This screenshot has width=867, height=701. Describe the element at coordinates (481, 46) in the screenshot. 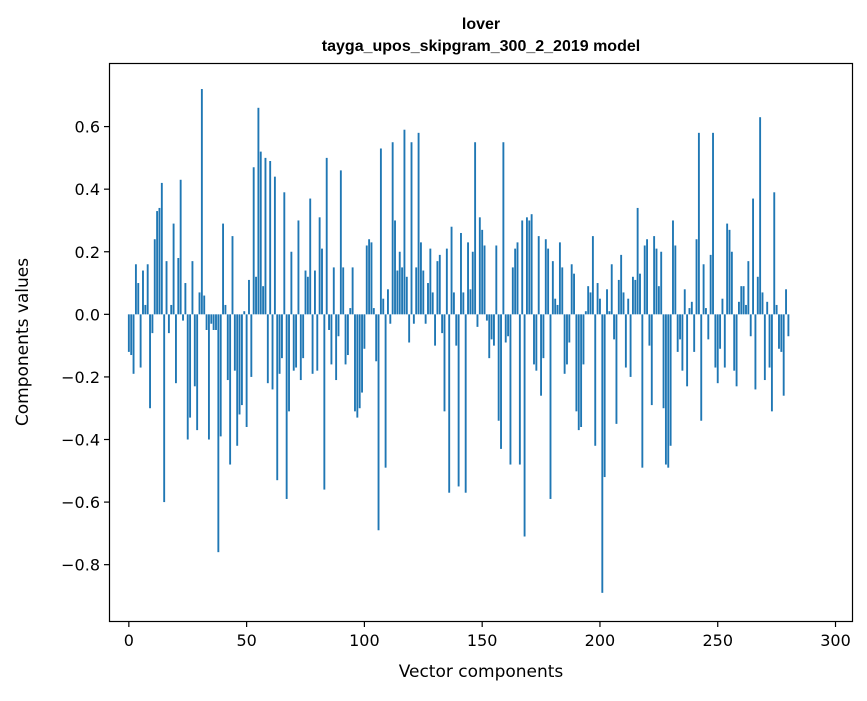

I see `chart-subtitle: tayga_upos_skipgram_300_2_2019 model` at that location.